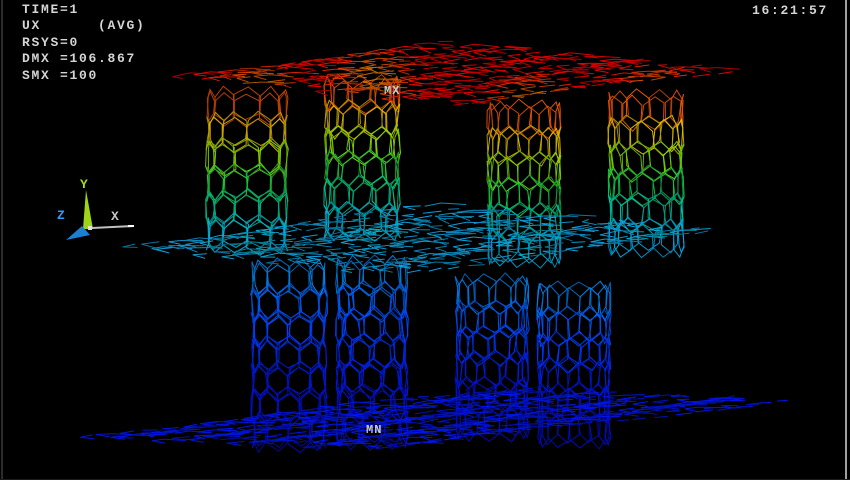 The image size is (850, 480). I want to click on window-border-right, so click(846, 240).